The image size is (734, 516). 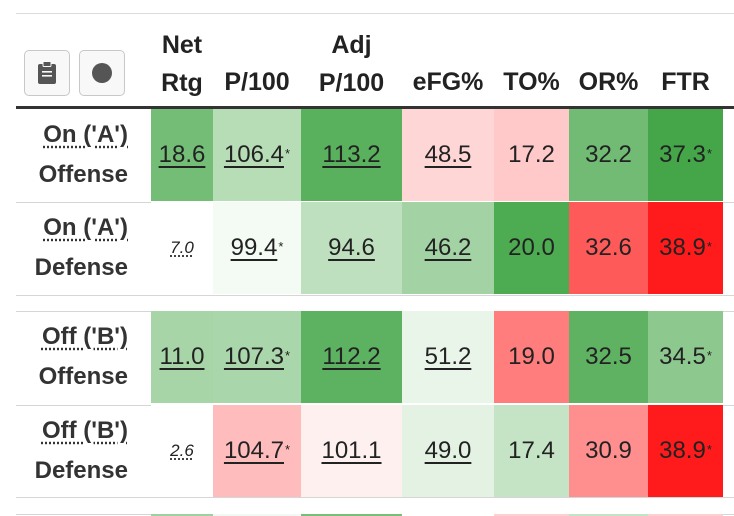 I want to click on column-header-line2: eFG%, so click(x=448, y=82).